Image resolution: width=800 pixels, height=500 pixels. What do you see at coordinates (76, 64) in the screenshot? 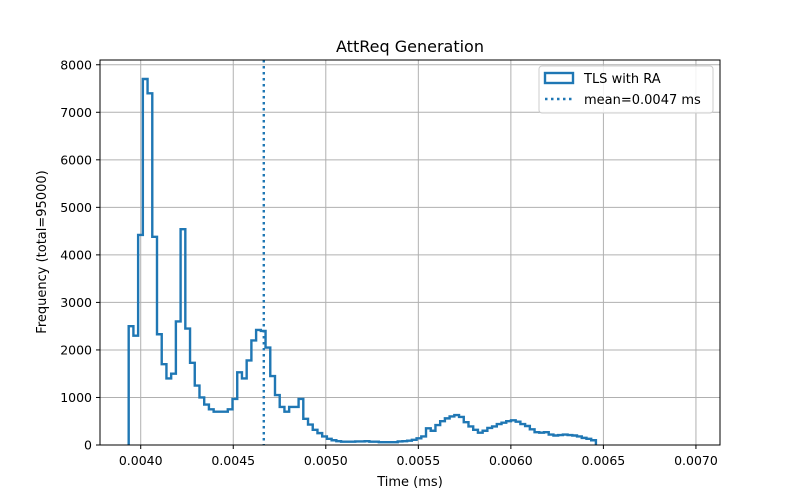
I see `y-tick-label: 8000` at bounding box center [76, 64].